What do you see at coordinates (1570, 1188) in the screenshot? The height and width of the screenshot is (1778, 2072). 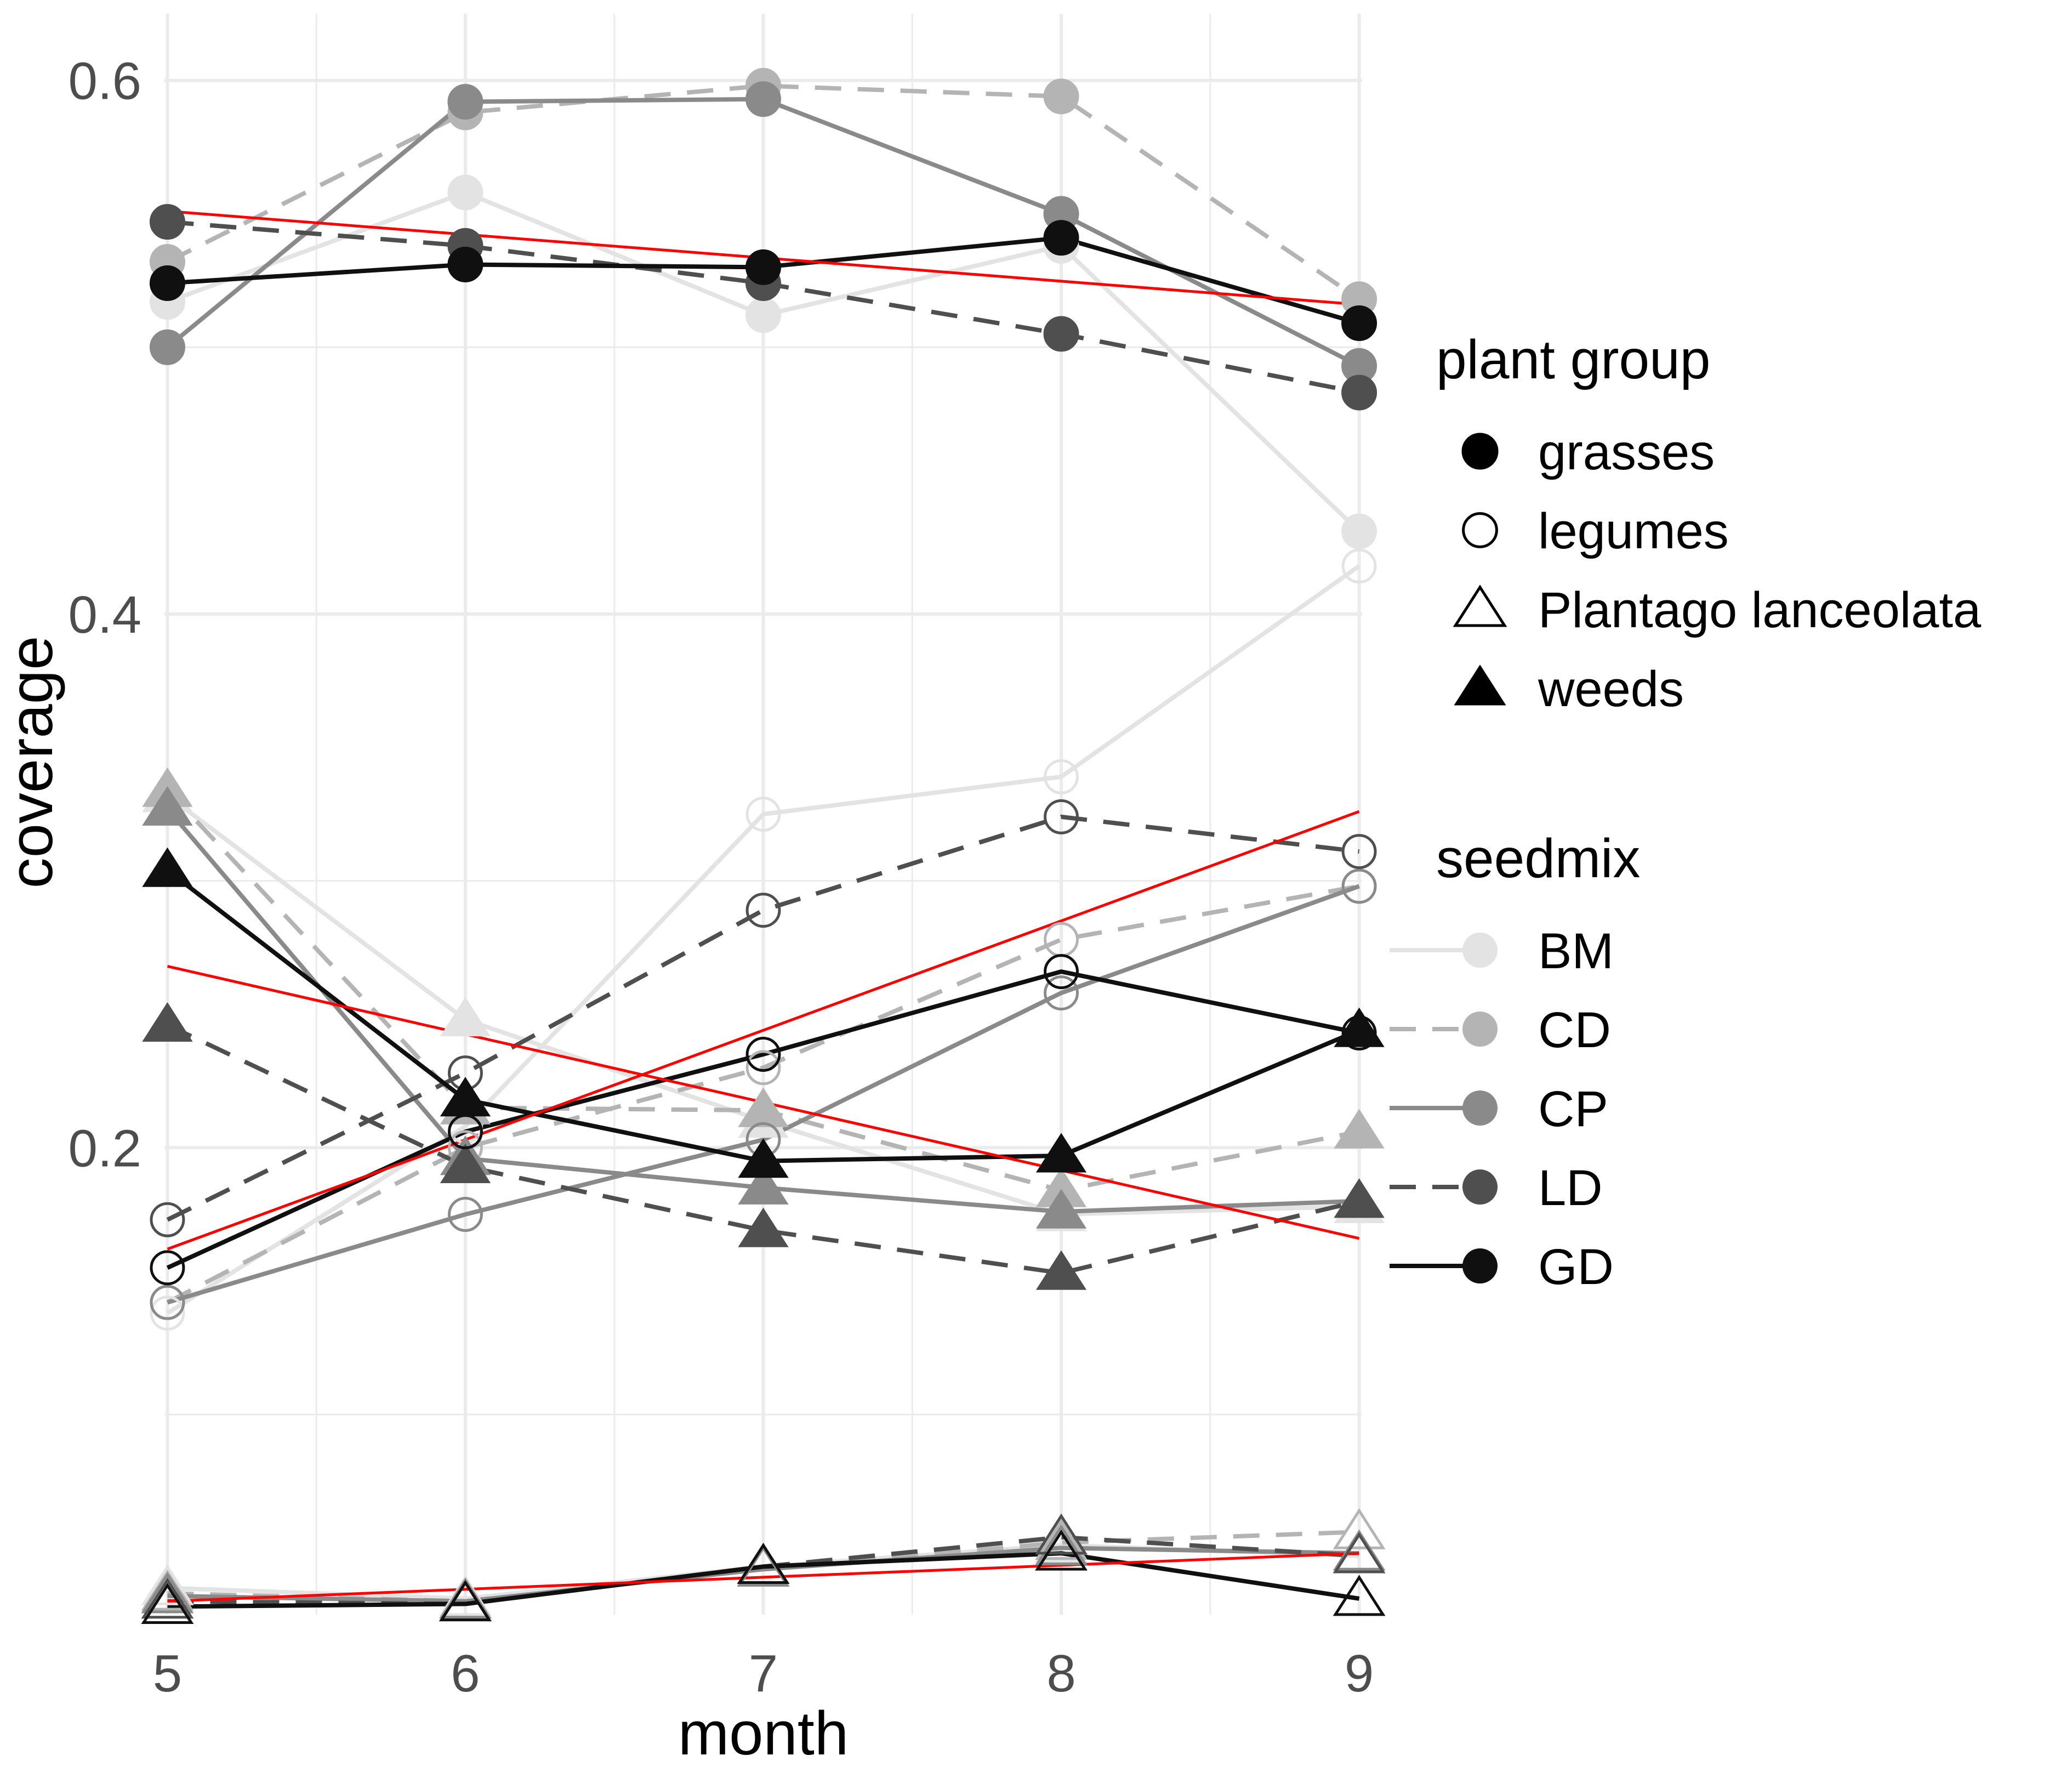 I see `legend-label: LD` at bounding box center [1570, 1188].